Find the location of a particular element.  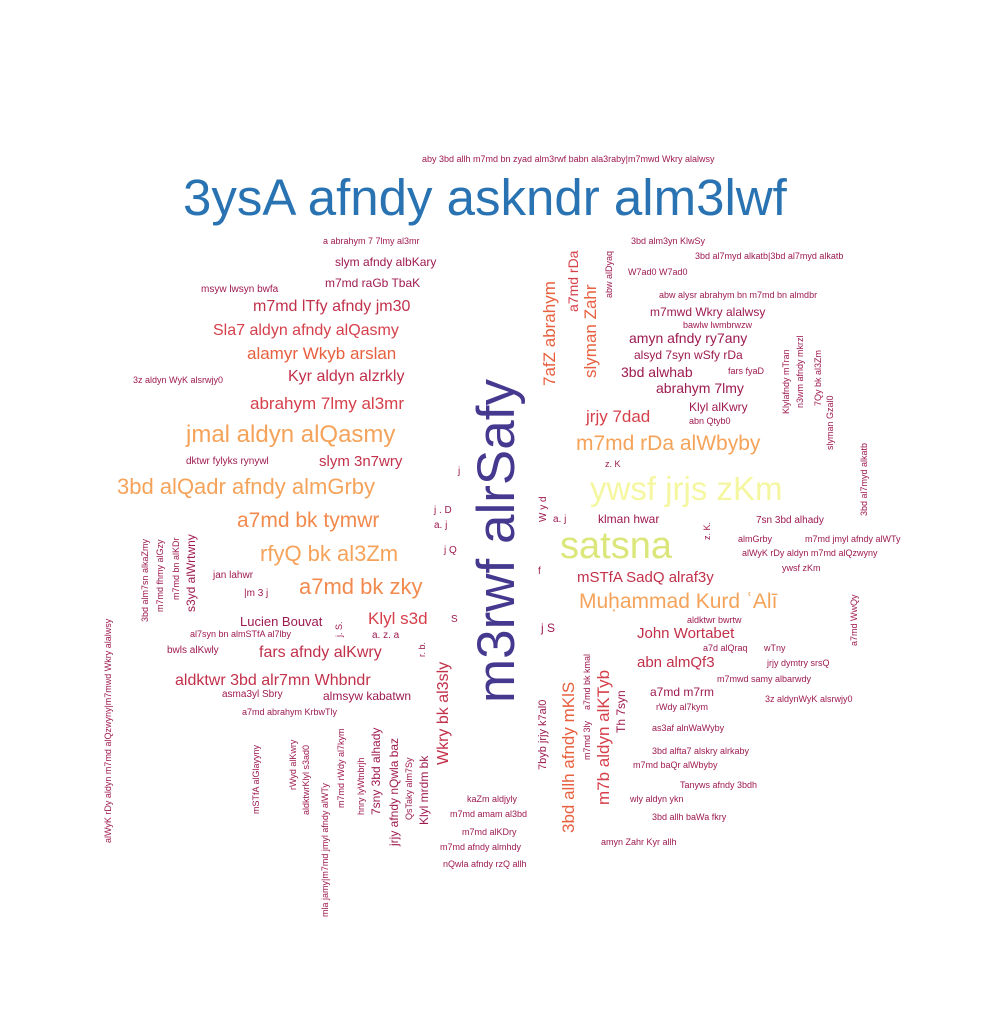

word-cloud-term: abw alysr abrahym bn m7md bn almdbr is located at coordinates (738, 295).